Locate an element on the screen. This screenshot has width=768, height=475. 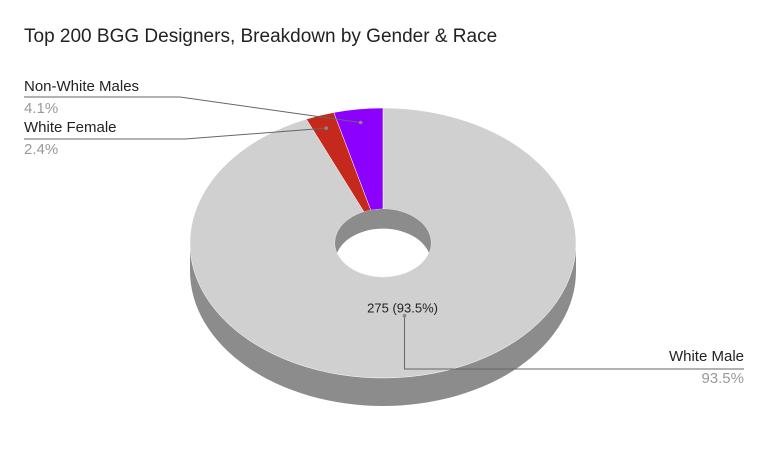
percent-label: 4.1% is located at coordinates (41, 108).